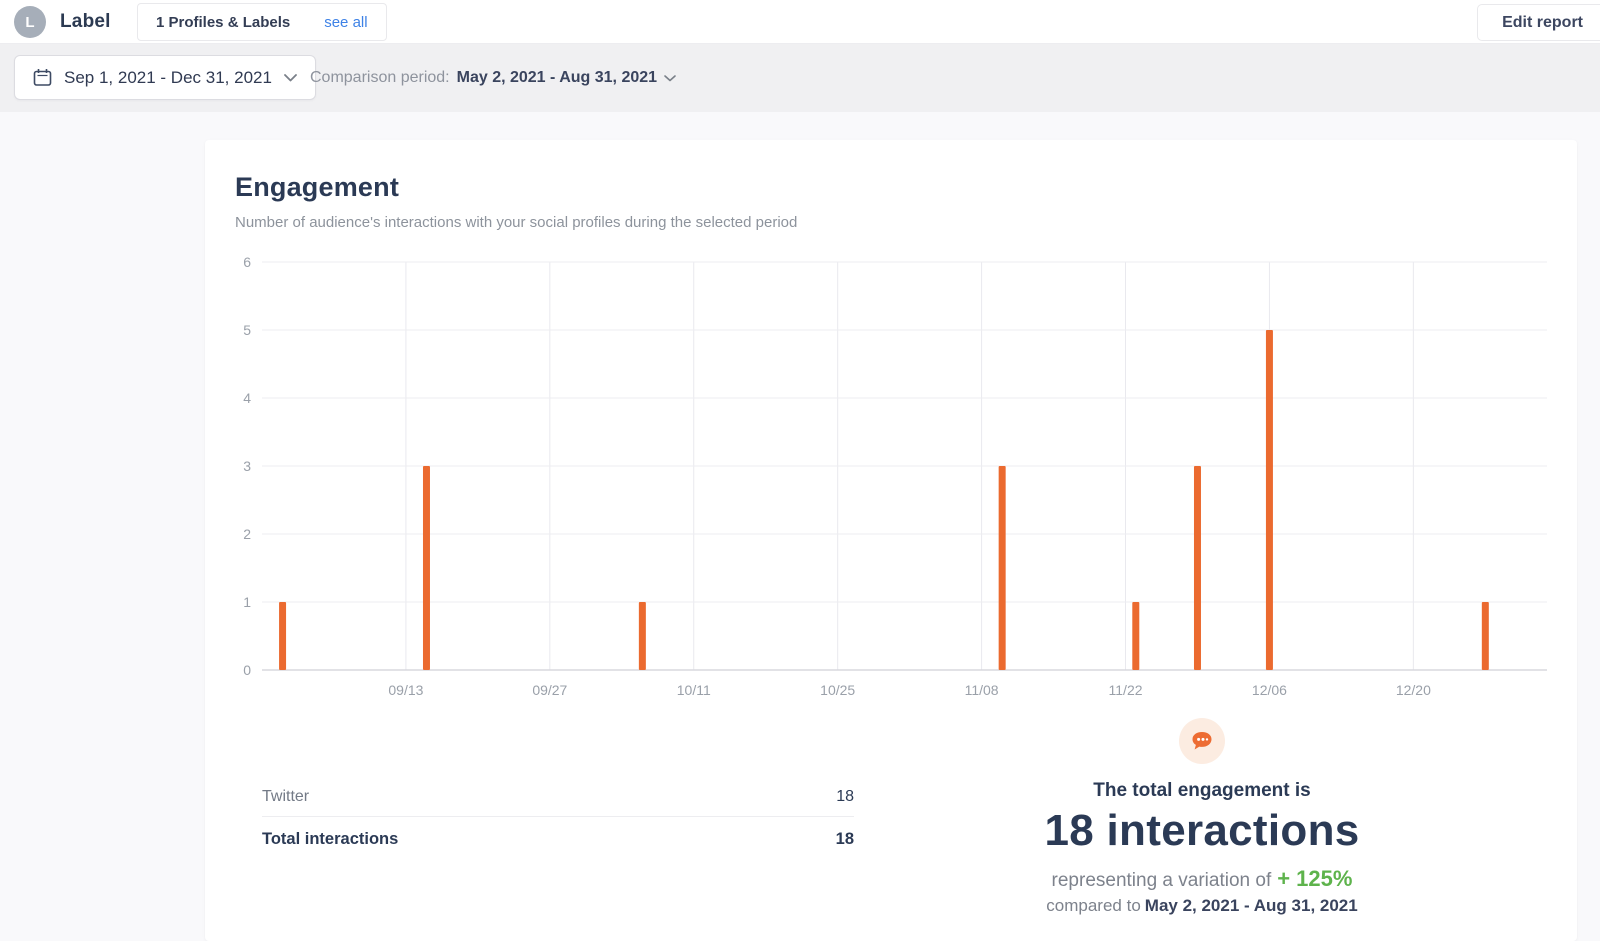  Describe the element at coordinates (558, 816) in the screenshot. I see `table-divider` at that location.